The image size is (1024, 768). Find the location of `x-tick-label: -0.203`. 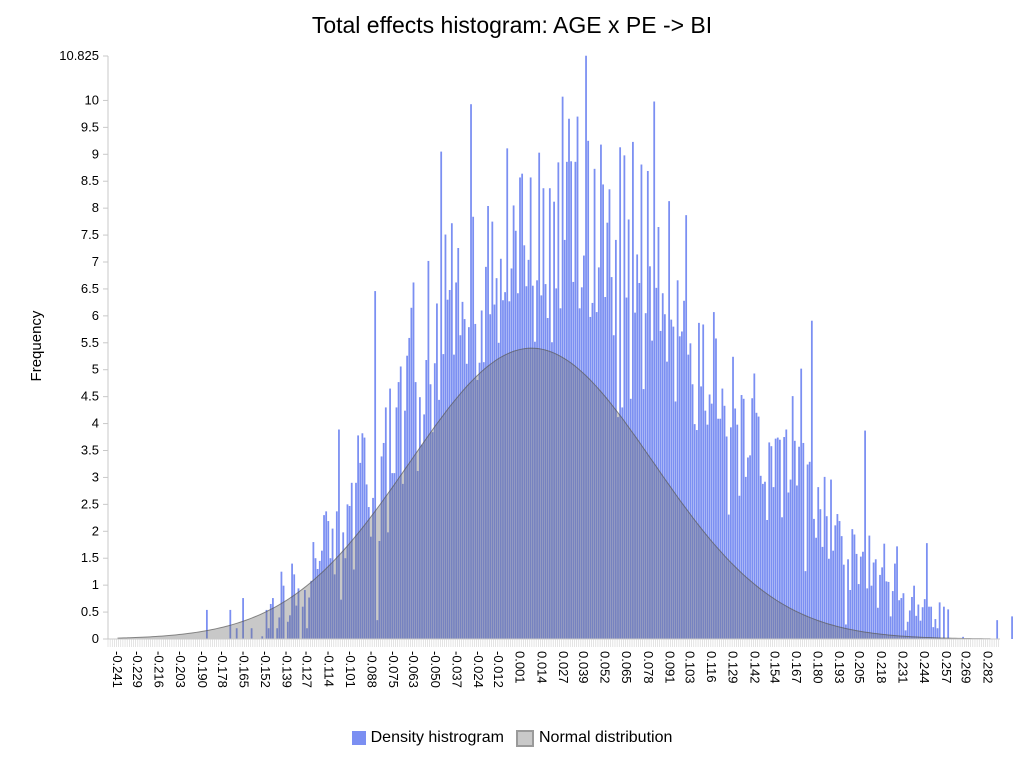

x-tick-label: -0.203 is located at coordinates (180, 669).